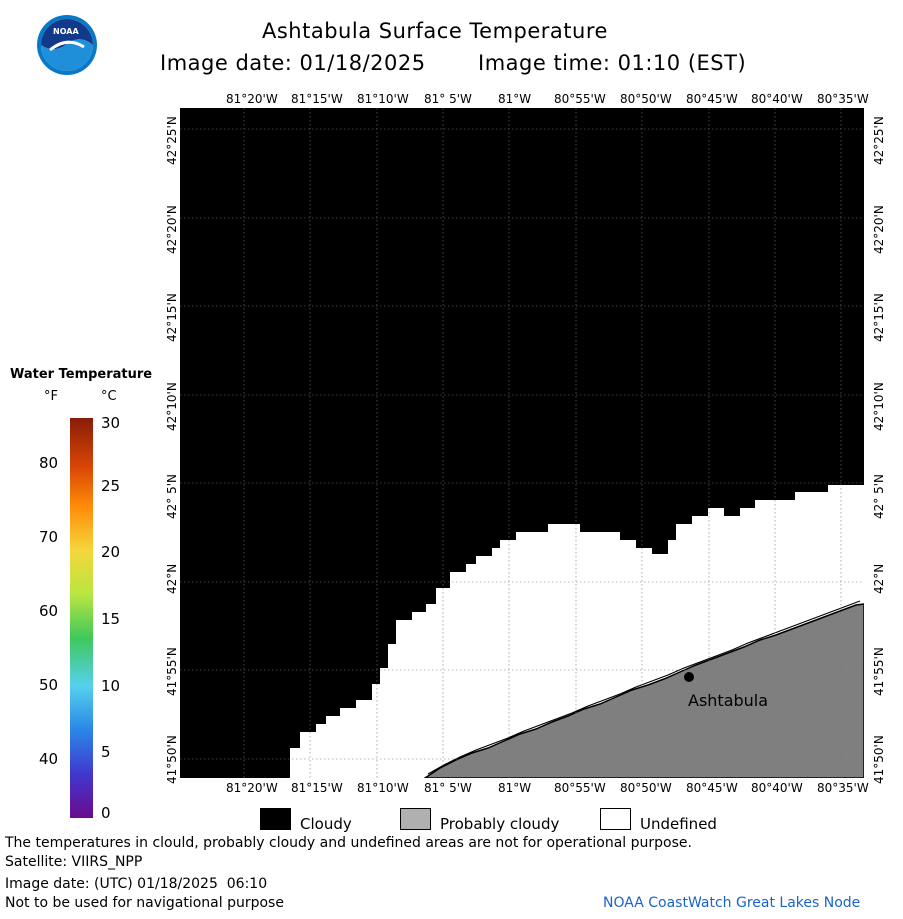 Image resolution: width=903 pixels, height=919 pixels. What do you see at coordinates (51, 396) in the screenshot?
I see `colorbar-unit-f: °F` at bounding box center [51, 396].